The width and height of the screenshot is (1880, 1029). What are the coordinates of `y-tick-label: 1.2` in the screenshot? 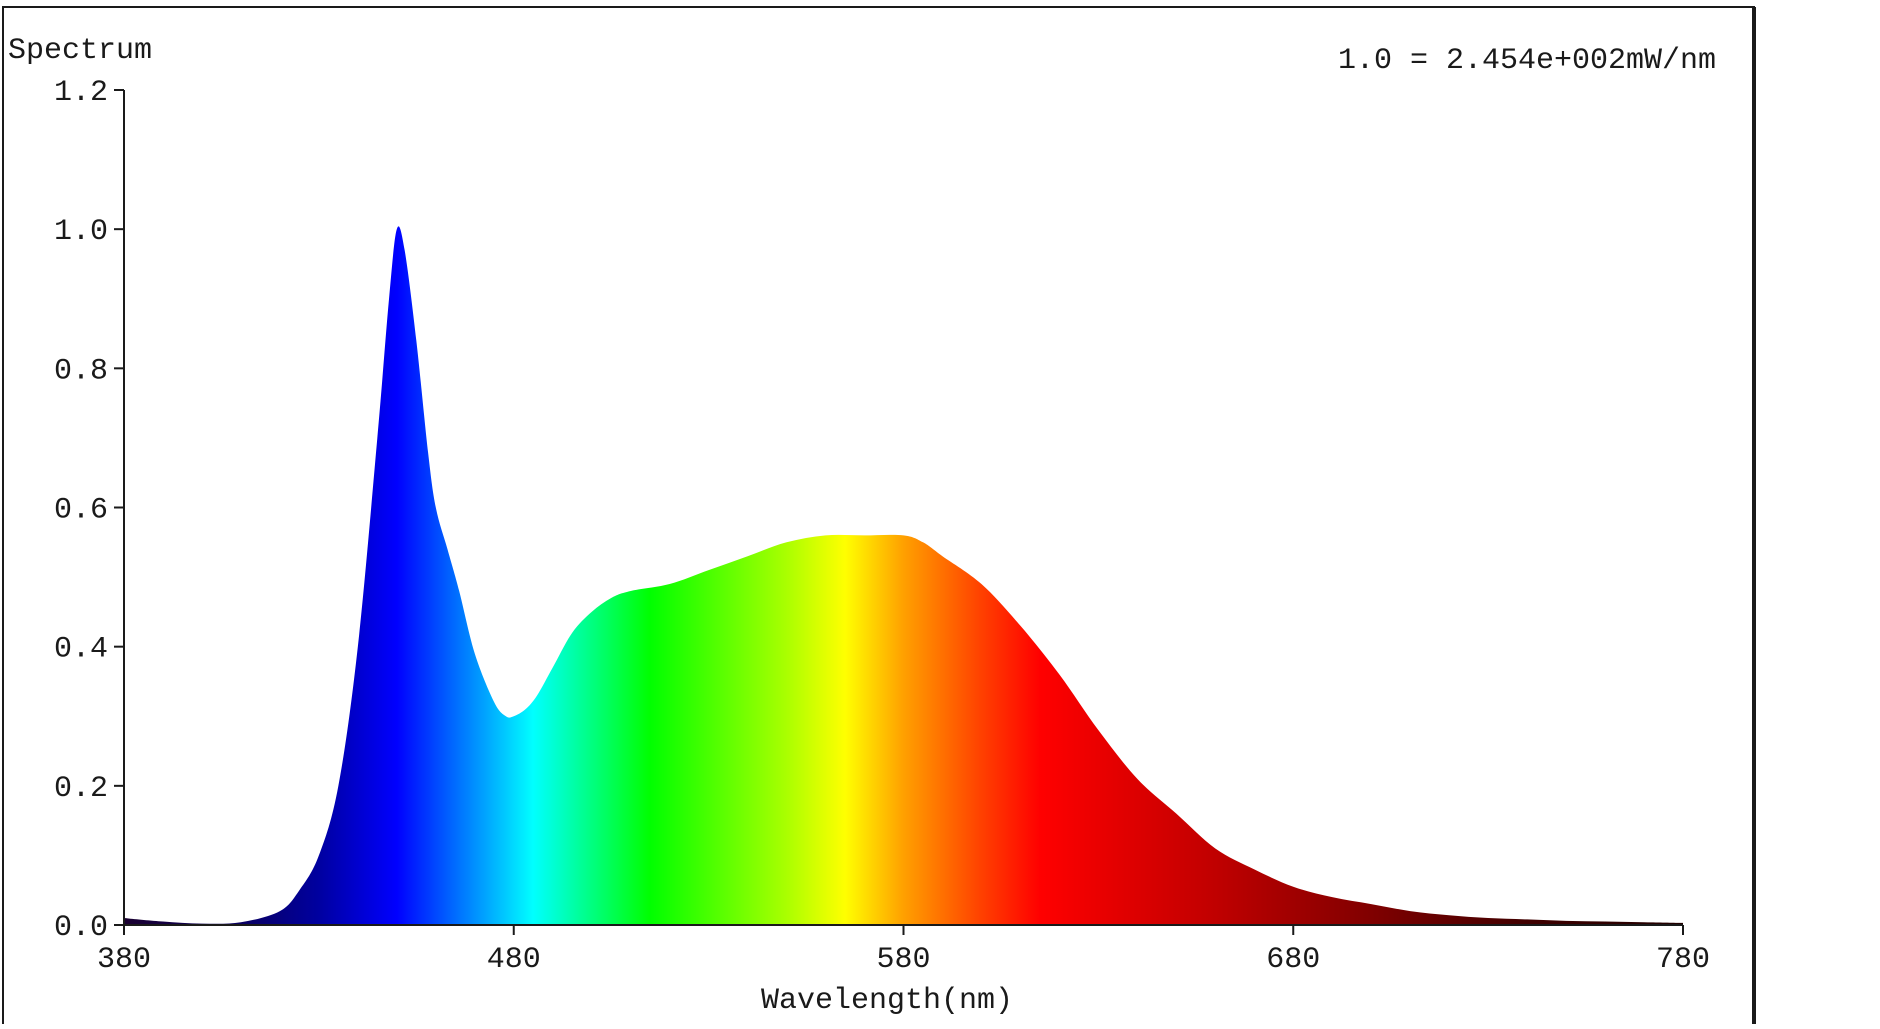 It's located at (81, 93).